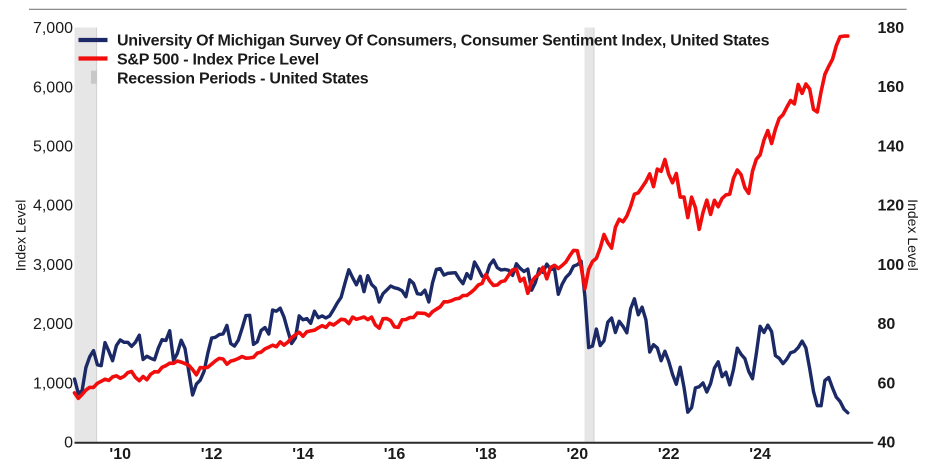  I want to click on svg-text: 5,000, so click(53, 147).